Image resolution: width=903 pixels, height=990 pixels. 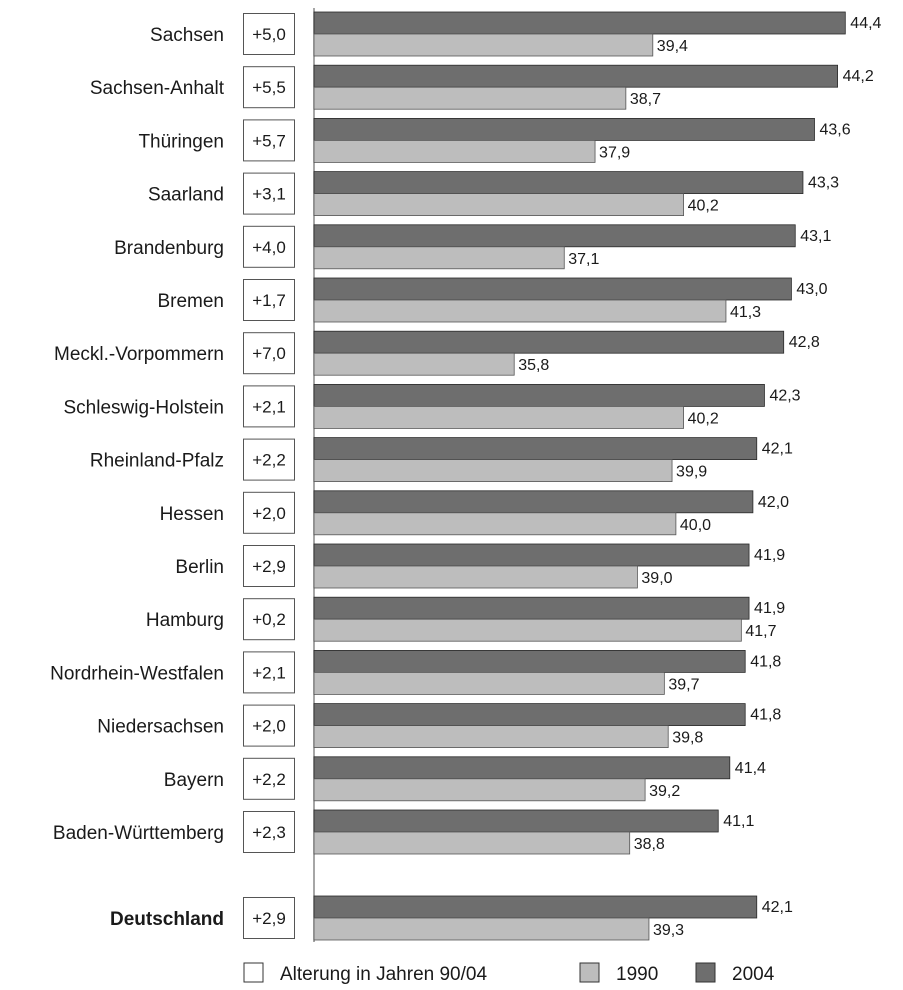 What do you see at coordinates (823, 183) in the screenshot?
I see `value-label-2004: 43,3` at bounding box center [823, 183].